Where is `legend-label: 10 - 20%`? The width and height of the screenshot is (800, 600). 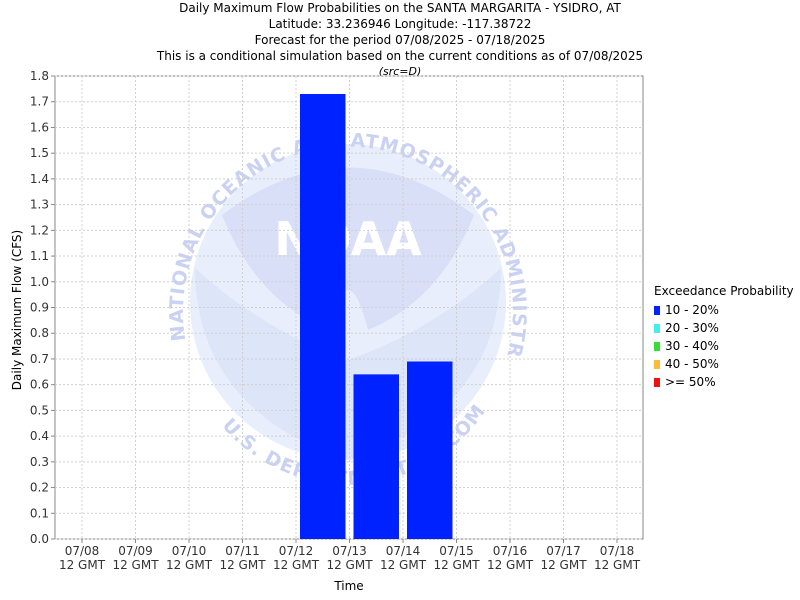 legend-label: 10 - 20% is located at coordinates (692, 310).